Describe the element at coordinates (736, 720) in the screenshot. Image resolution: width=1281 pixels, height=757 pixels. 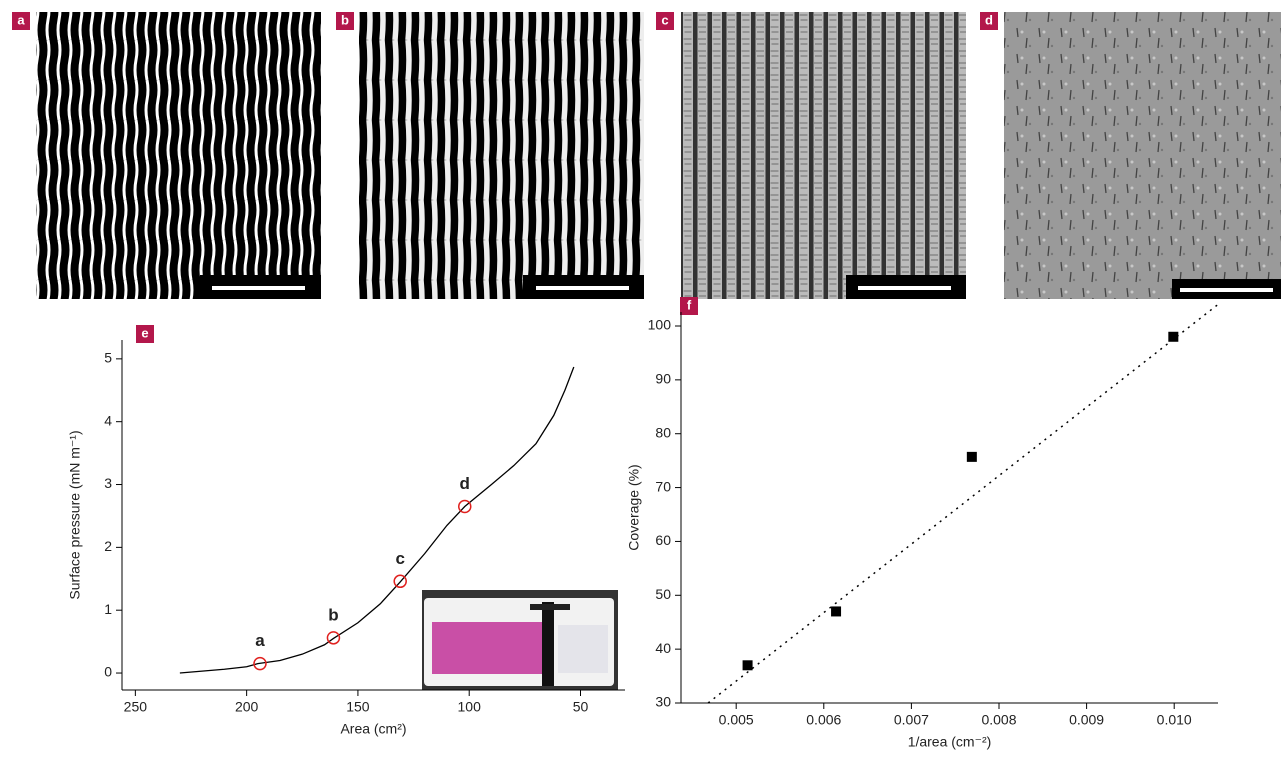
I see `x-tick-label: 0.005` at that location.